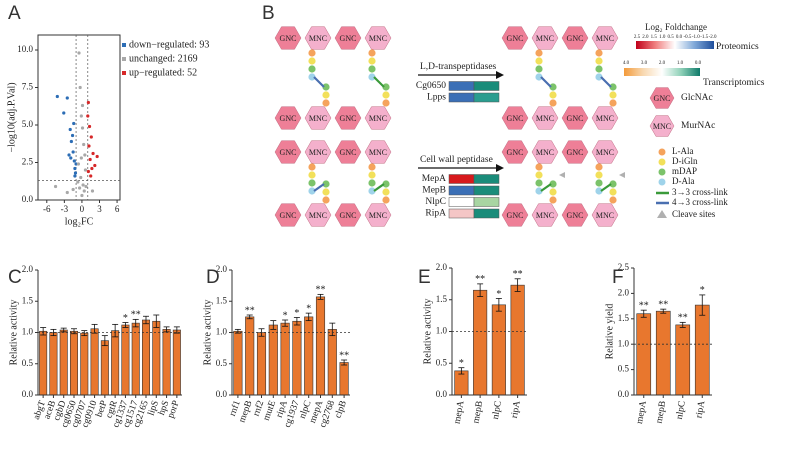 Image resolution: width=800 pixels, height=451 pixels. What do you see at coordinates (697, 98) in the screenshot?
I see `legend-label: GlcNAc` at bounding box center [697, 98].